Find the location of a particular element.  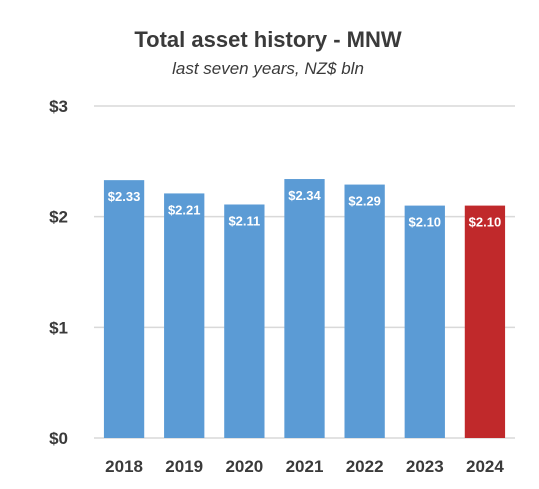

bar-2021 is located at coordinates (304, 309).